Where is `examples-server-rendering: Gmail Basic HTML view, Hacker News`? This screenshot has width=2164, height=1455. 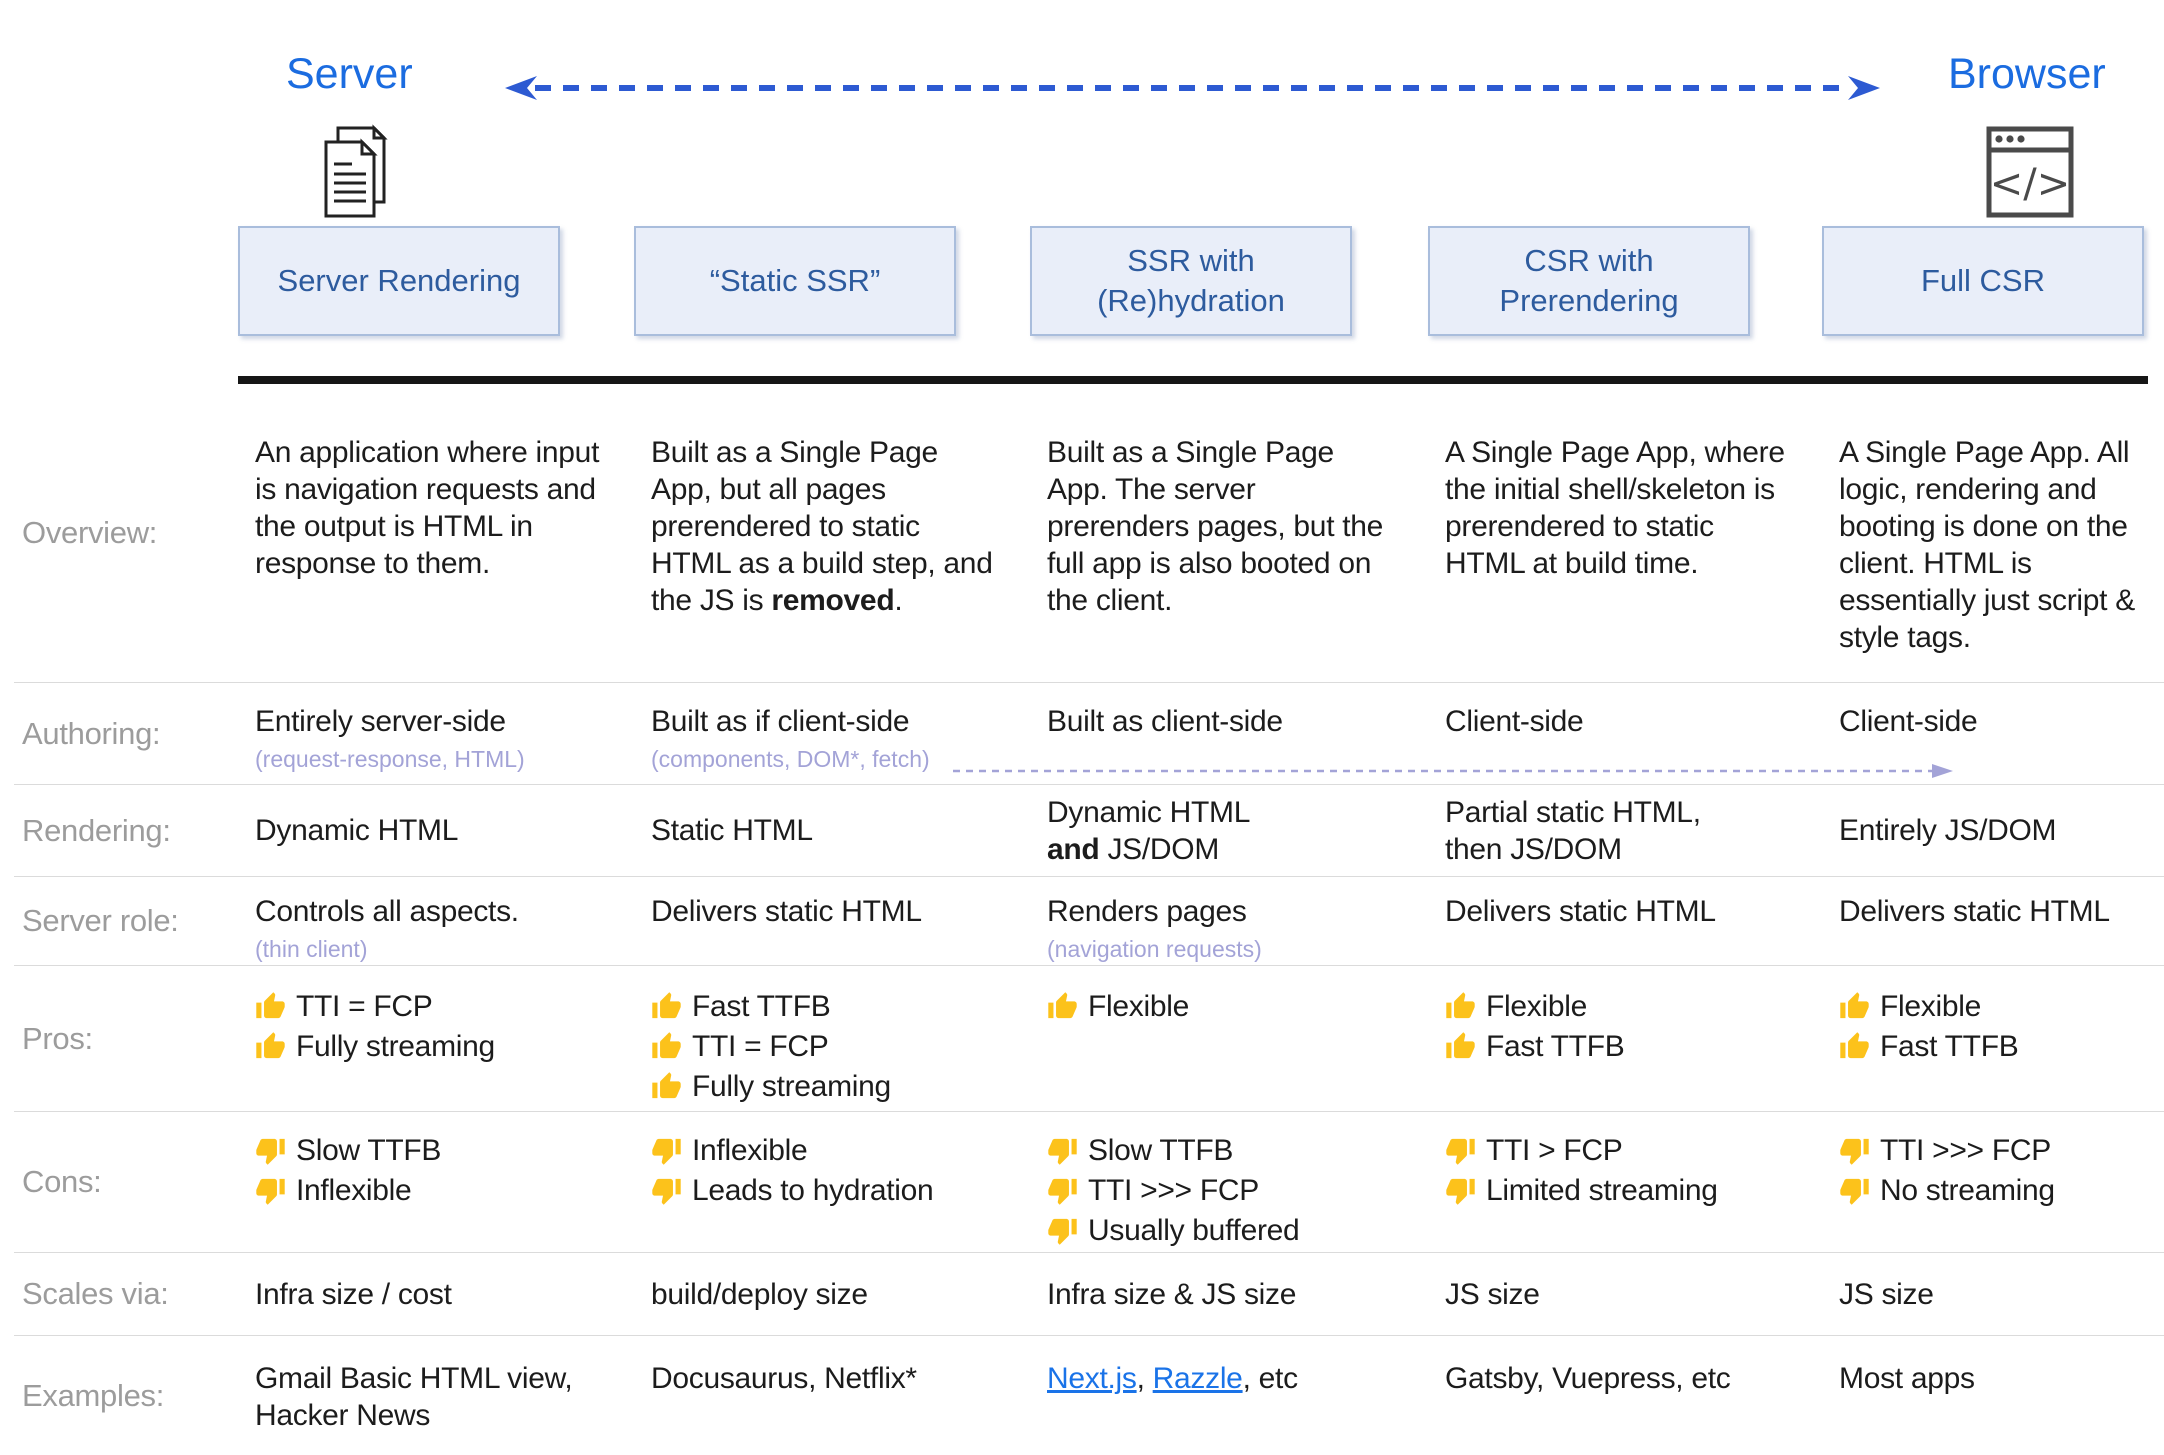
examples-server-rendering: Gmail Basic HTML view, Hacker News is located at coordinates (414, 1397).